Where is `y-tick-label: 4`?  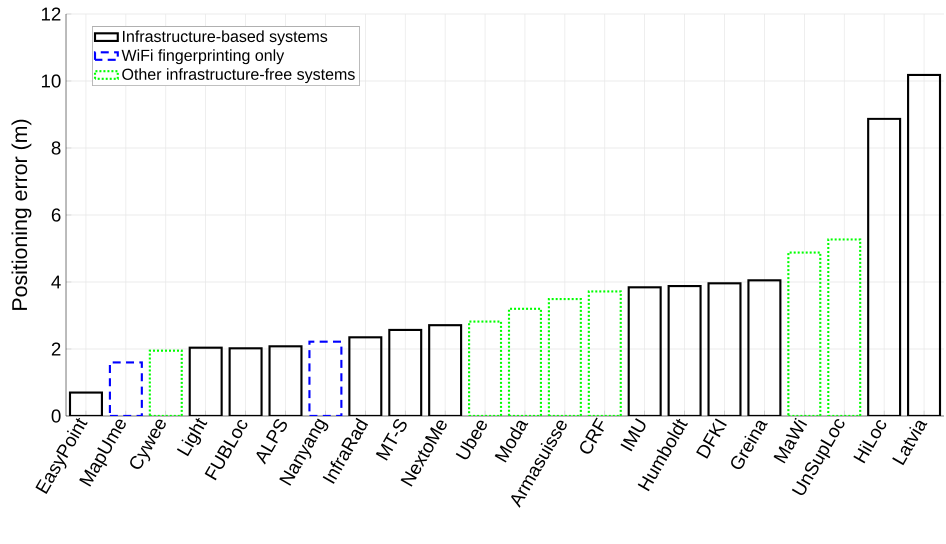 y-tick-label: 4 is located at coordinates (56, 282).